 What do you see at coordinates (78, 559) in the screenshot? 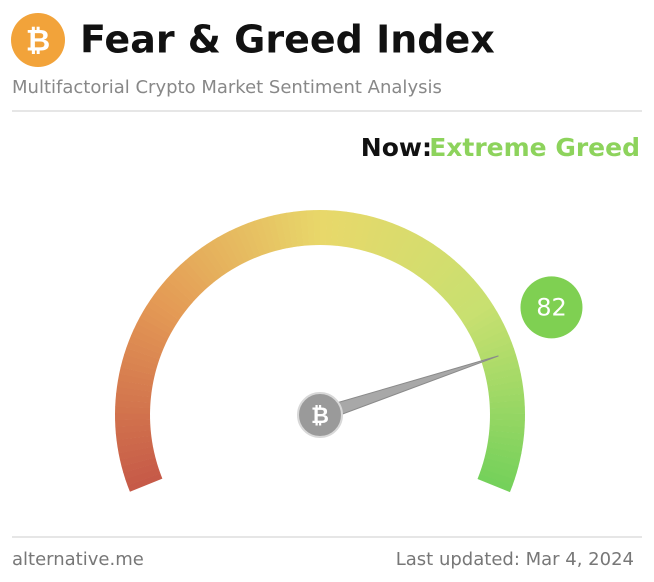
I see `source: alternative.me` at bounding box center [78, 559].